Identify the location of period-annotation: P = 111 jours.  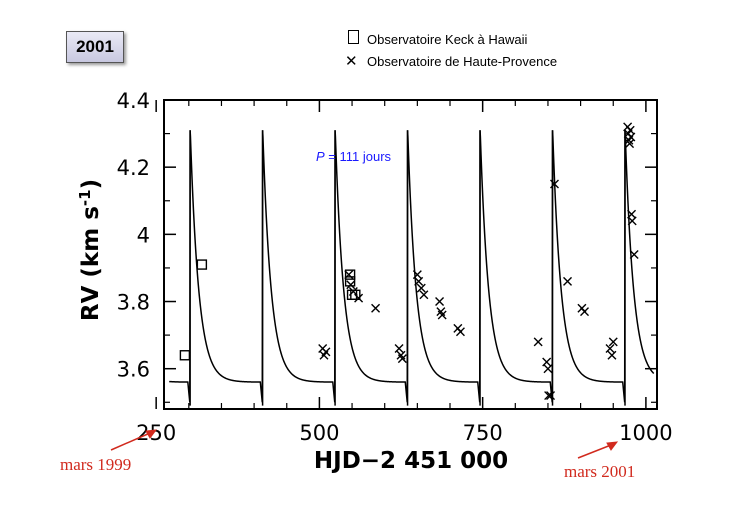
(354, 156).